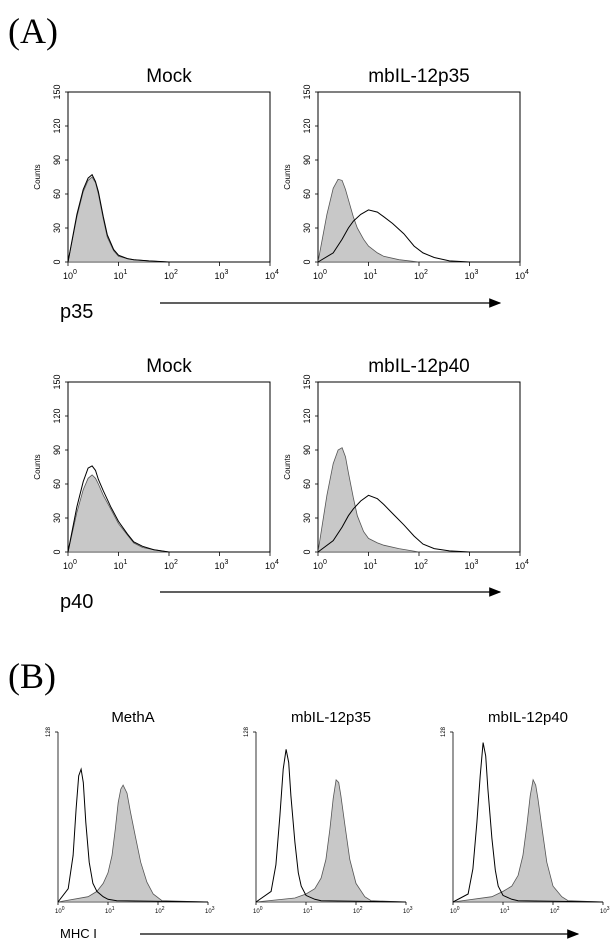 Image resolution: width=612 pixels, height=947 pixels. I want to click on panel-label-a: (A), so click(33, 31).